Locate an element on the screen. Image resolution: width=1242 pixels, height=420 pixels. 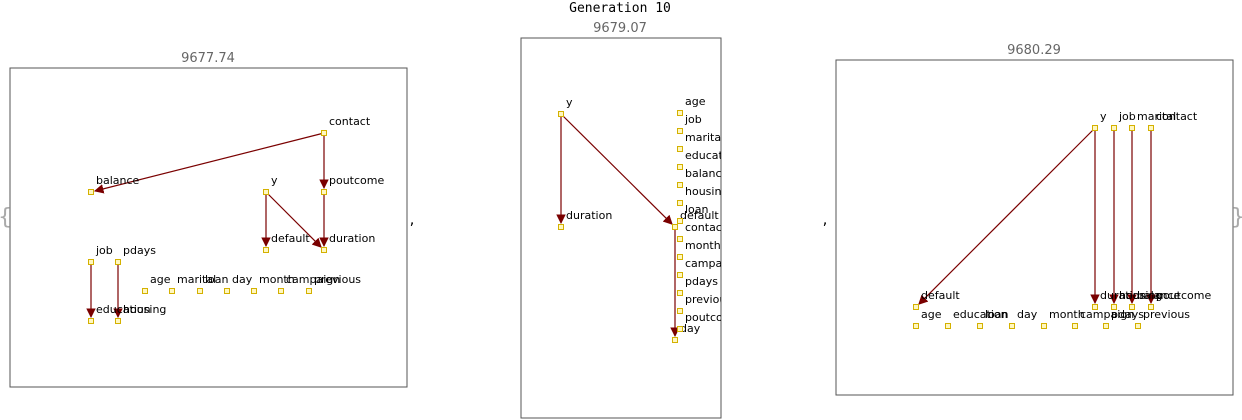
right-brace: } is located at coordinates (1236, 217).